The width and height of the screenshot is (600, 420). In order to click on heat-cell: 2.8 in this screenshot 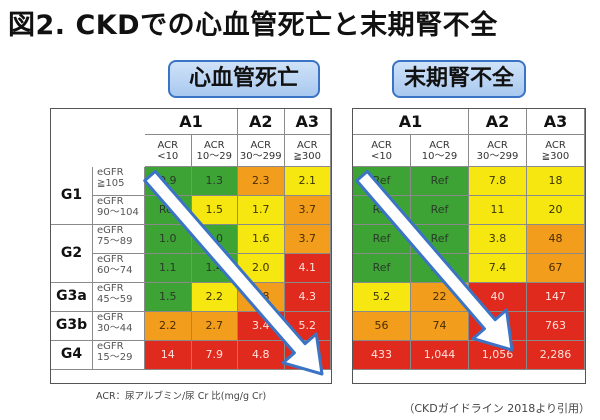, I will do `click(261, 297)`.